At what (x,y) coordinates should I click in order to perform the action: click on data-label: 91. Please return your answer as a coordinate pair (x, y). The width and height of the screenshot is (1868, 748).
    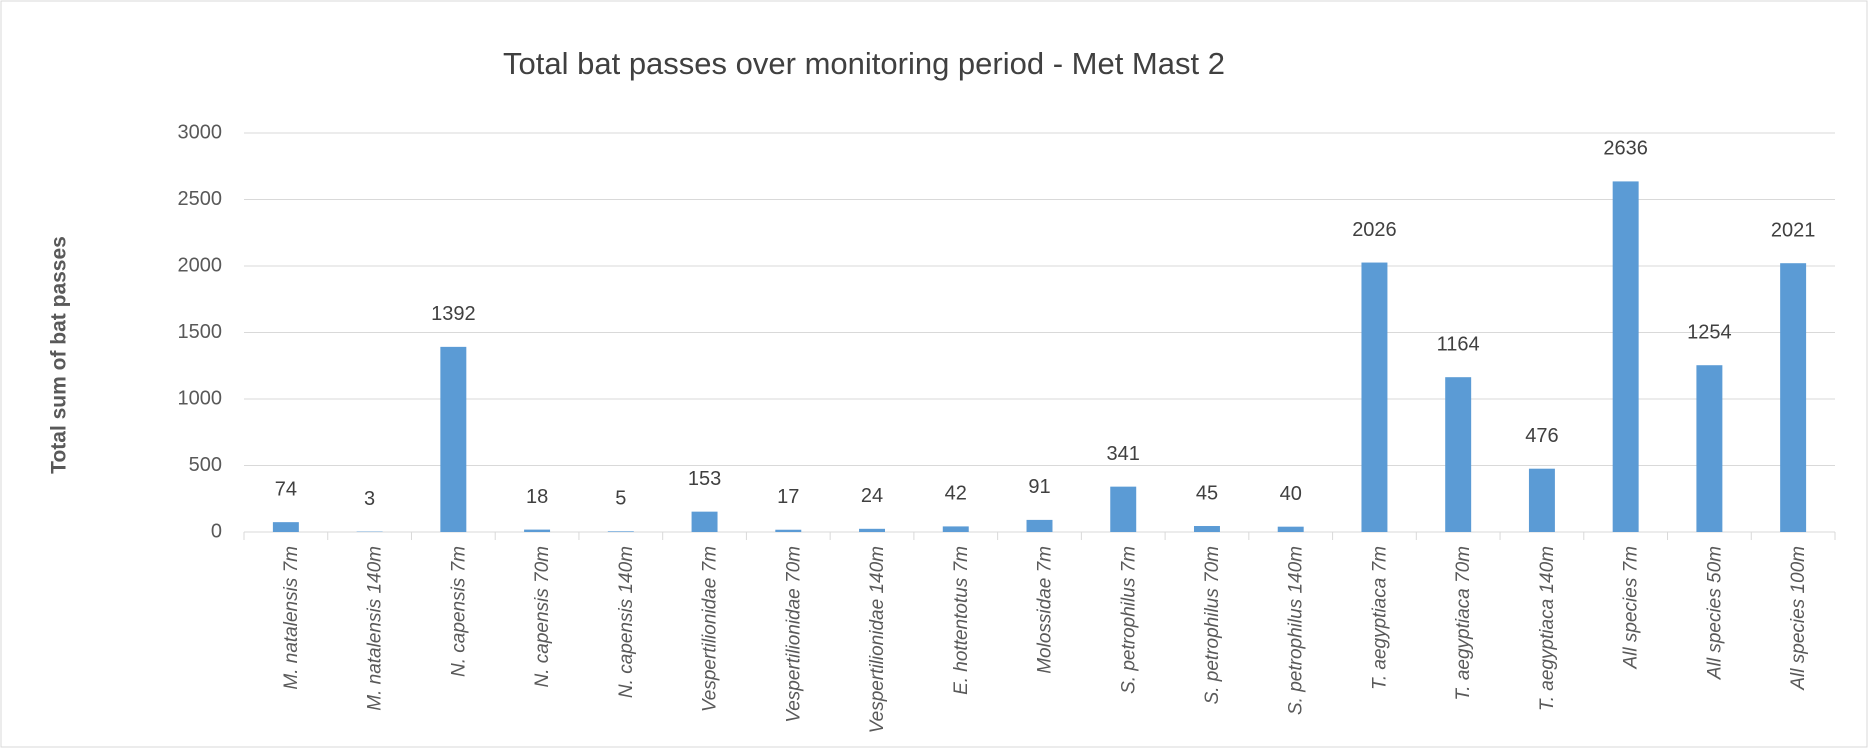
    Looking at the image, I should click on (1039, 487).